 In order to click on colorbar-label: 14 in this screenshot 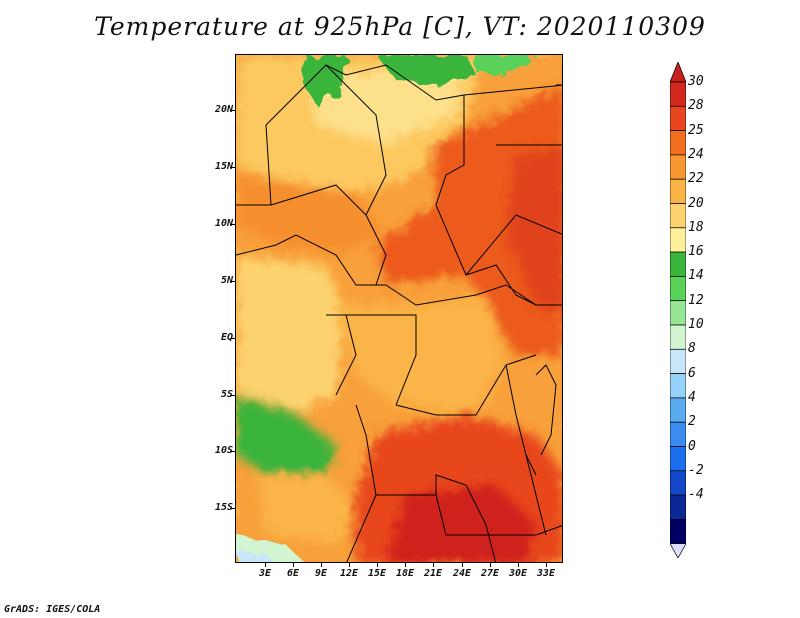, I will do `click(696, 276)`.